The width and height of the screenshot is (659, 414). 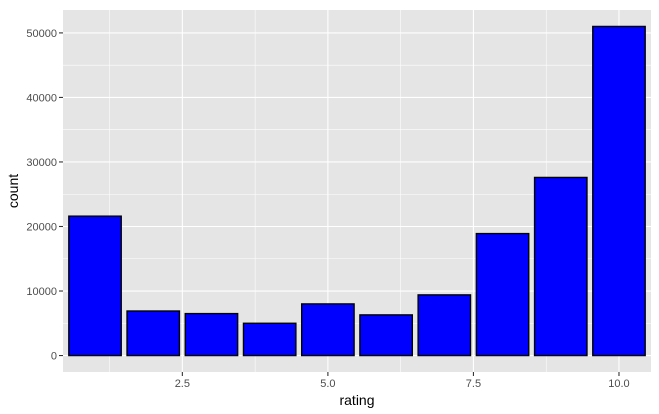 What do you see at coordinates (54, 357) in the screenshot?
I see `y-tick-label: 0` at bounding box center [54, 357].